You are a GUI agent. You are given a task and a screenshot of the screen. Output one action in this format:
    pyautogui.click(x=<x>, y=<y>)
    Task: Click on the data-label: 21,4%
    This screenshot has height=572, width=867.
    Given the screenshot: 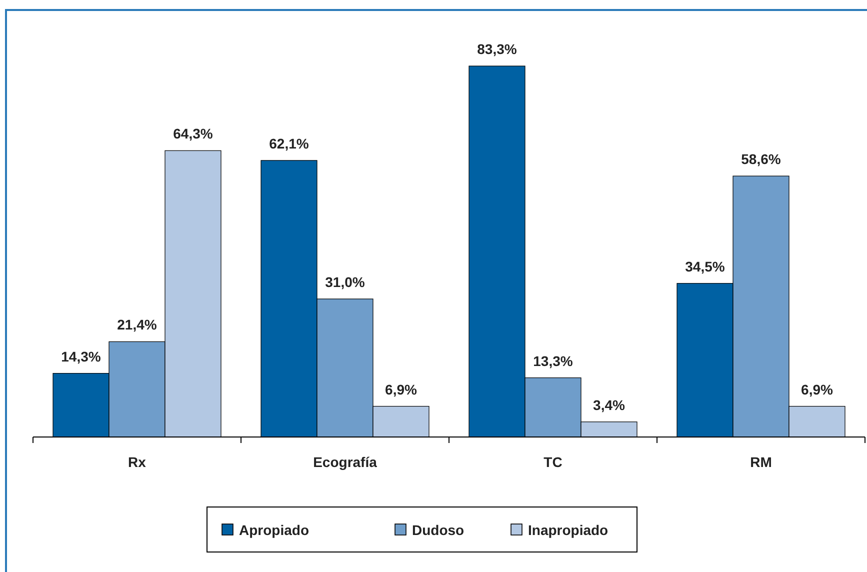 What is the action you would take?
    pyautogui.click(x=137, y=324)
    